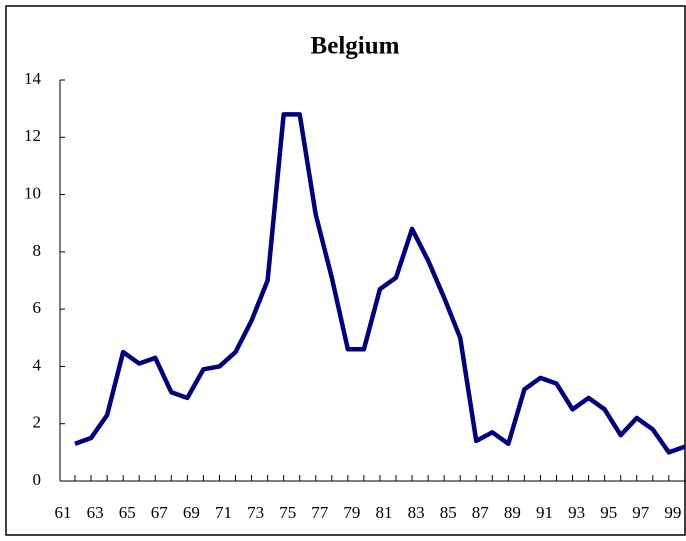 This screenshot has width=686, height=541. Describe the element at coordinates (608, 512) in the screenshot. I see `x-tick-label: 95` at that location.